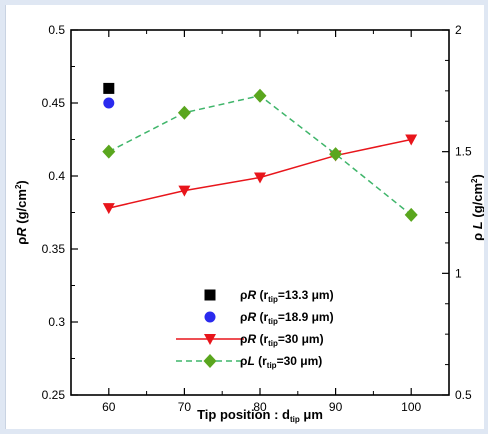 The height and width of the screenshot is (434, 488). Describe the element at coordinates (54, 103) in the screenshot. I see `y-left-tick-label: 0.45` at that location.